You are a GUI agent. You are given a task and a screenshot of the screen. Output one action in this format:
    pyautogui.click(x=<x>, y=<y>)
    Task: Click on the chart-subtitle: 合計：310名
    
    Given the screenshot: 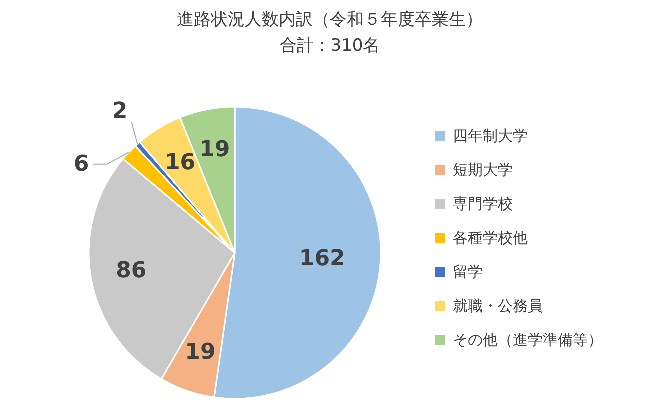 What is the action you would take?
    pyautogui.click(x=330, y=46)
    